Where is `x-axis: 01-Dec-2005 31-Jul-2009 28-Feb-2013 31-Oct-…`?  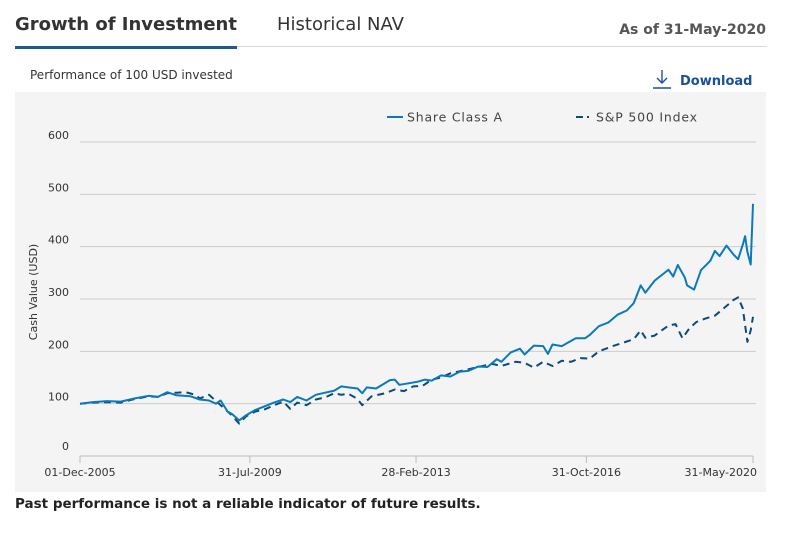 x-axis: 01-Dec-2005 31-Jul-2009 28-Feb-2013 31-Oct-… is located at coordinates (400, 467).